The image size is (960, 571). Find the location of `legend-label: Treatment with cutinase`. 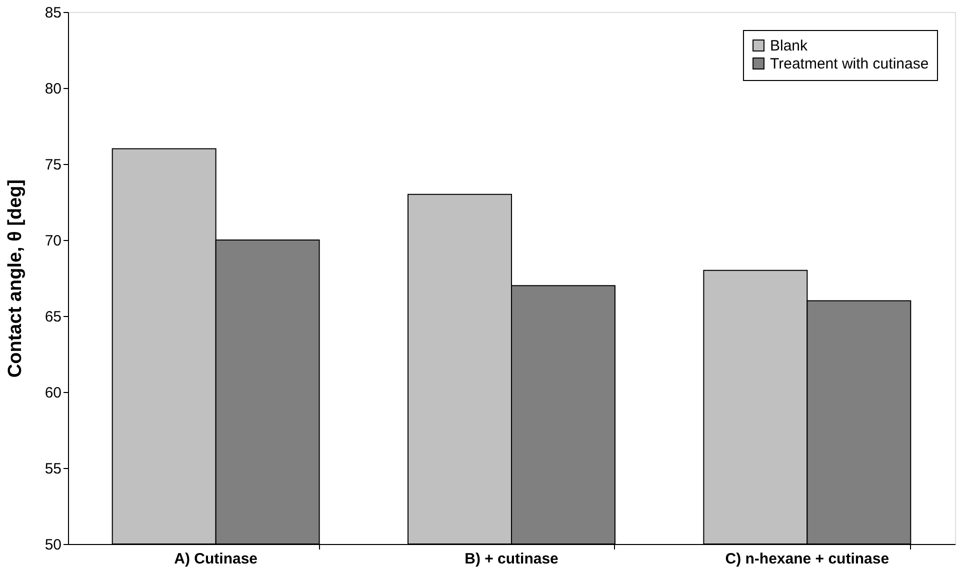

legend-label: Treatment with cutinase is located at coordinates (849, 64).